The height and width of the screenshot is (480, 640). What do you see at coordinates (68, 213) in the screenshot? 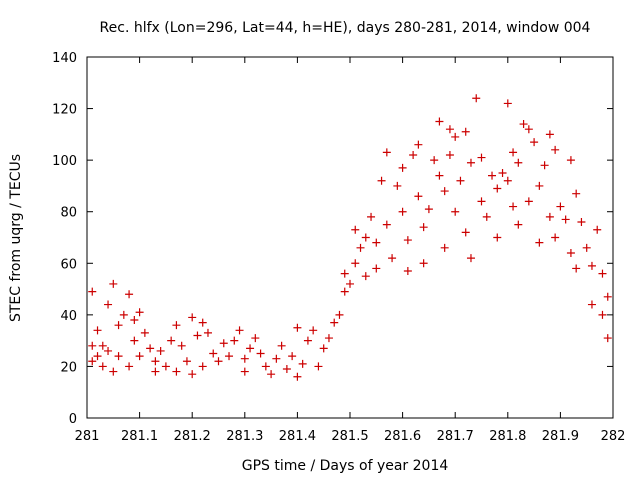
I see `y-tick-label: 80` at bounding box center [68, 213].